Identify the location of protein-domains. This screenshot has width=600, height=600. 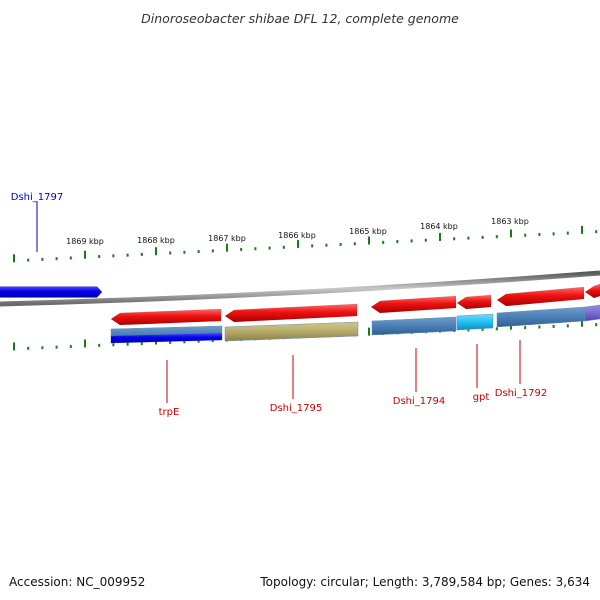
(355, 324).